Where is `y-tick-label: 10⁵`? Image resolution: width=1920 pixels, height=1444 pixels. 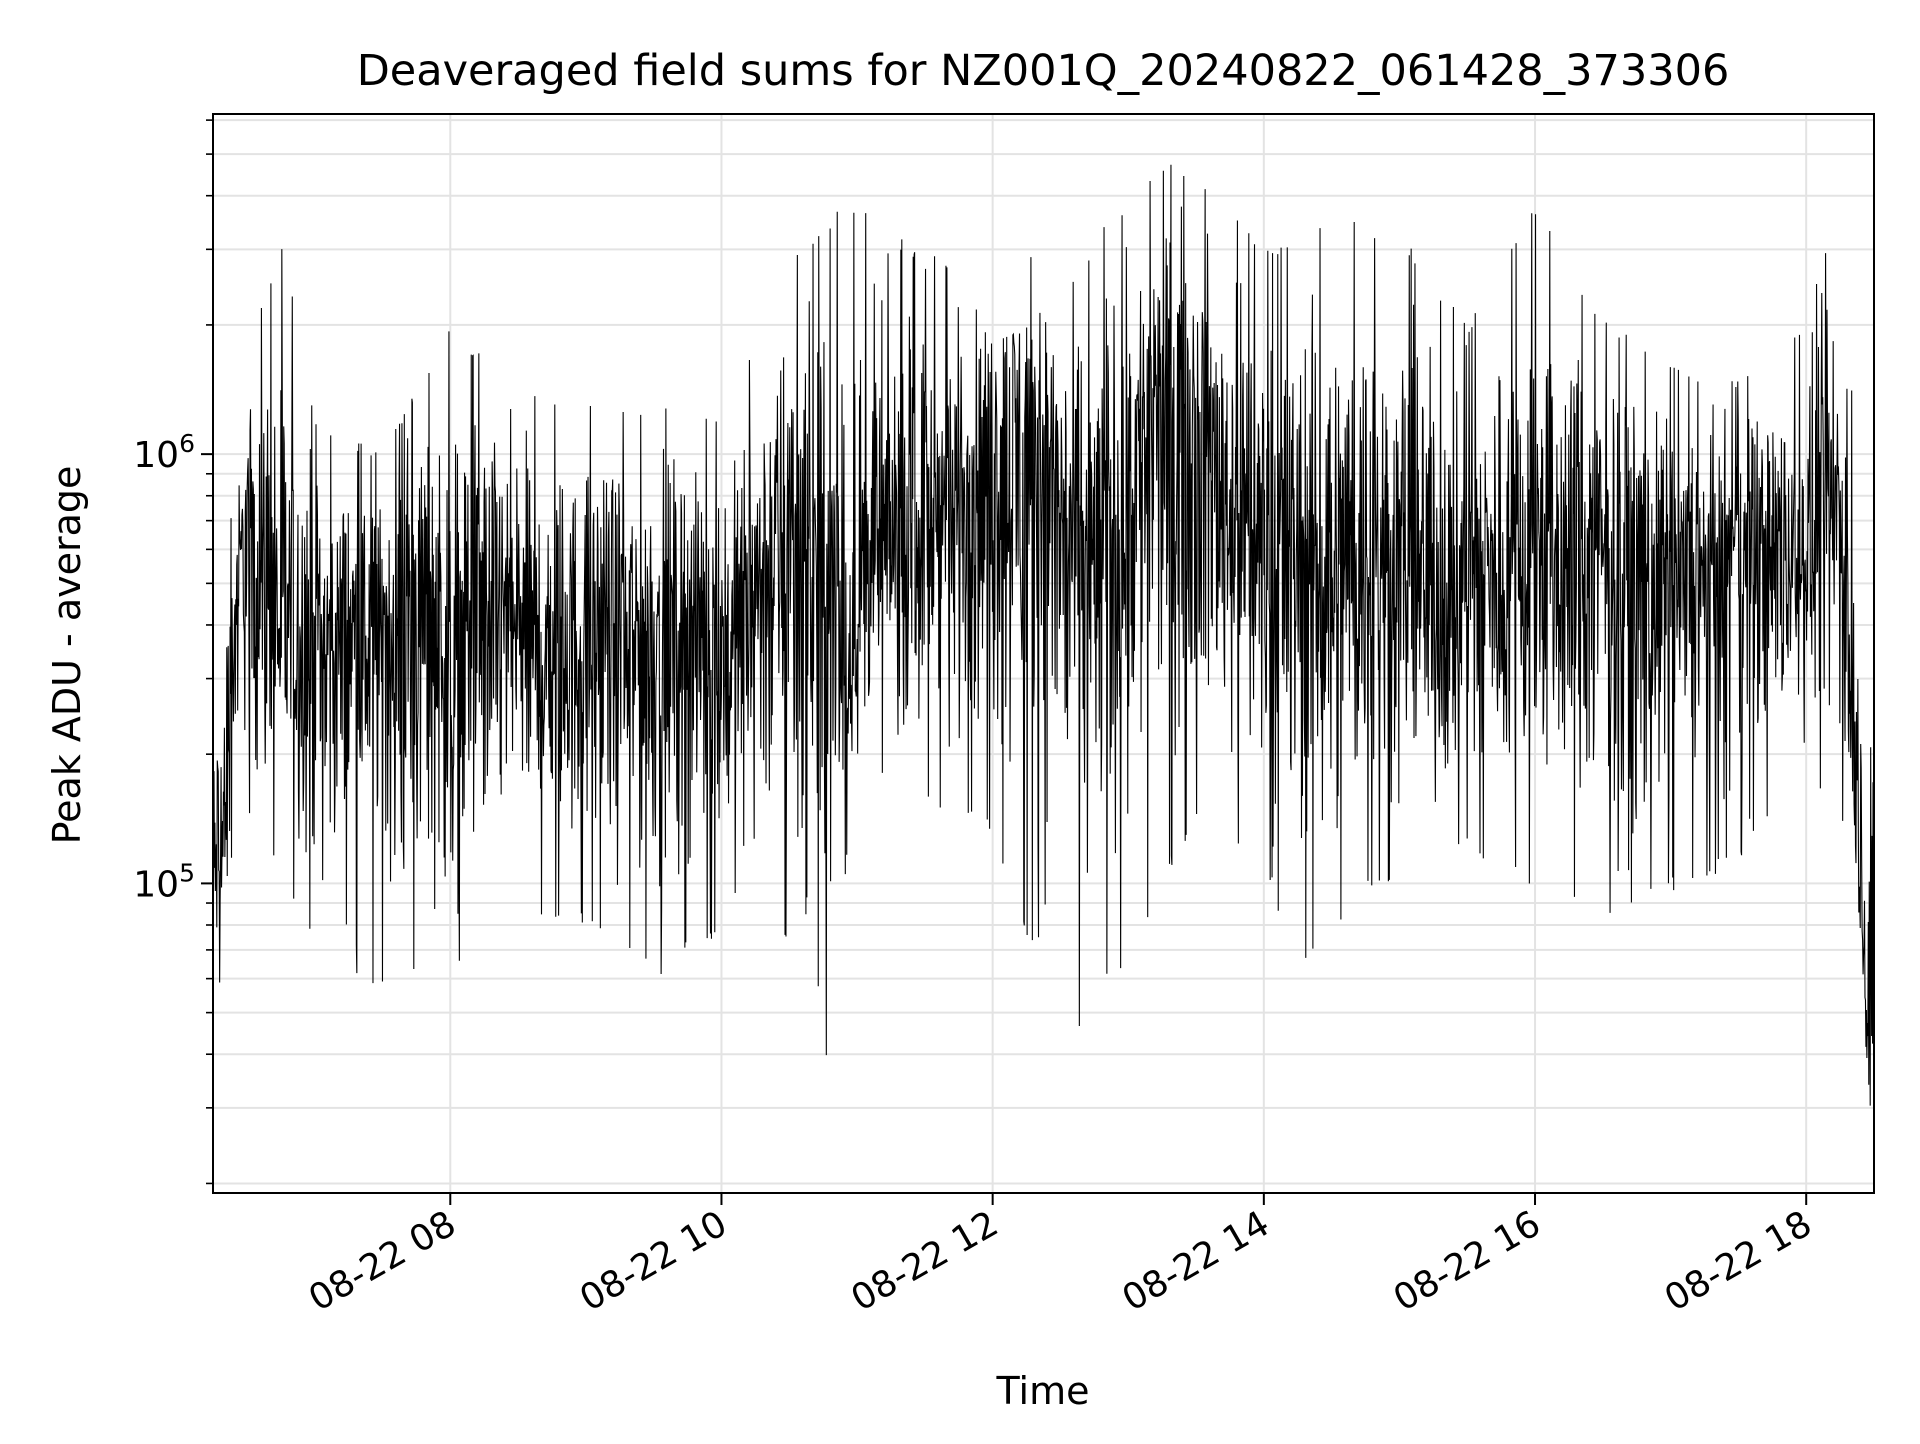 y-tick-label: 10⁵ is located at coordinates (164, 881).